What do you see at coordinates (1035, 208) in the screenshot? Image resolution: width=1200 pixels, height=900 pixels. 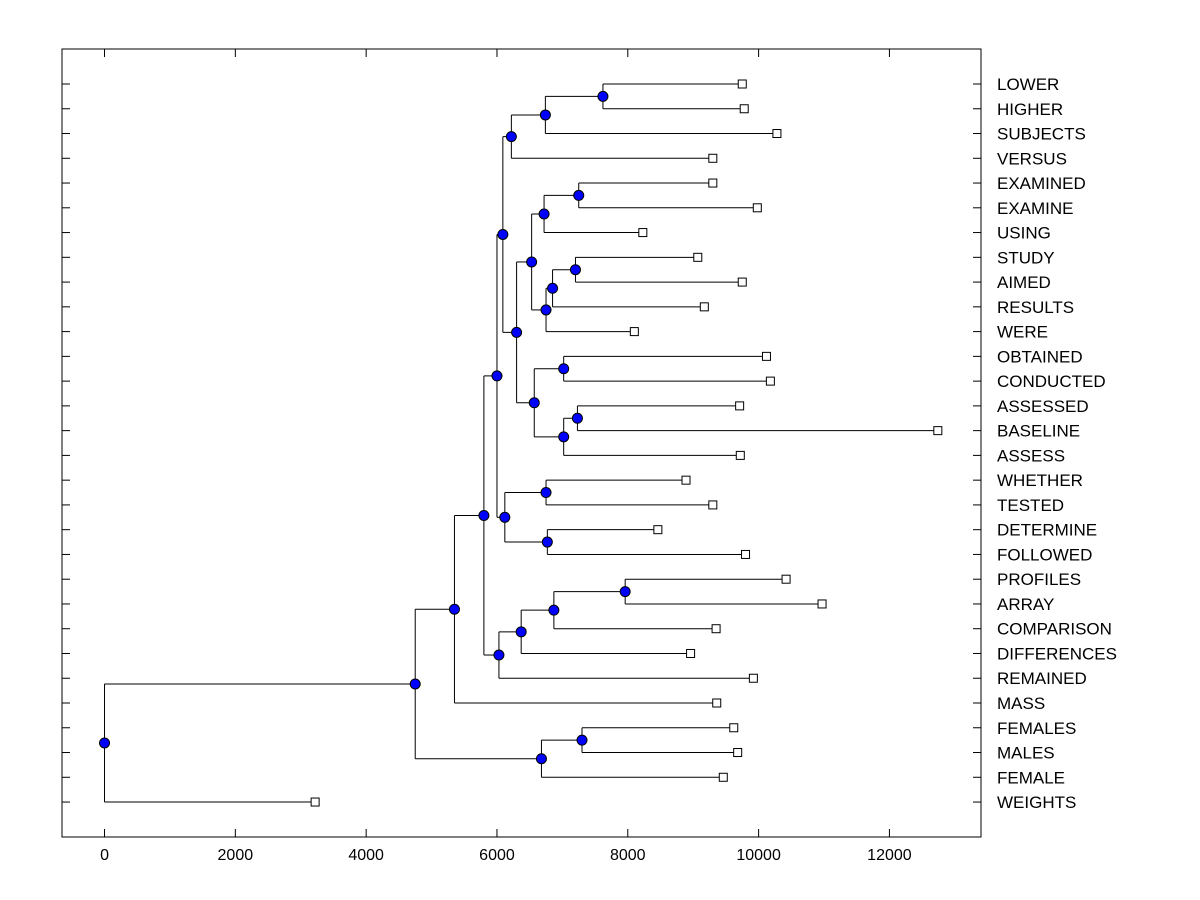 I see `leaf-label: EXAMINE` at bounding box center [1035, 208].